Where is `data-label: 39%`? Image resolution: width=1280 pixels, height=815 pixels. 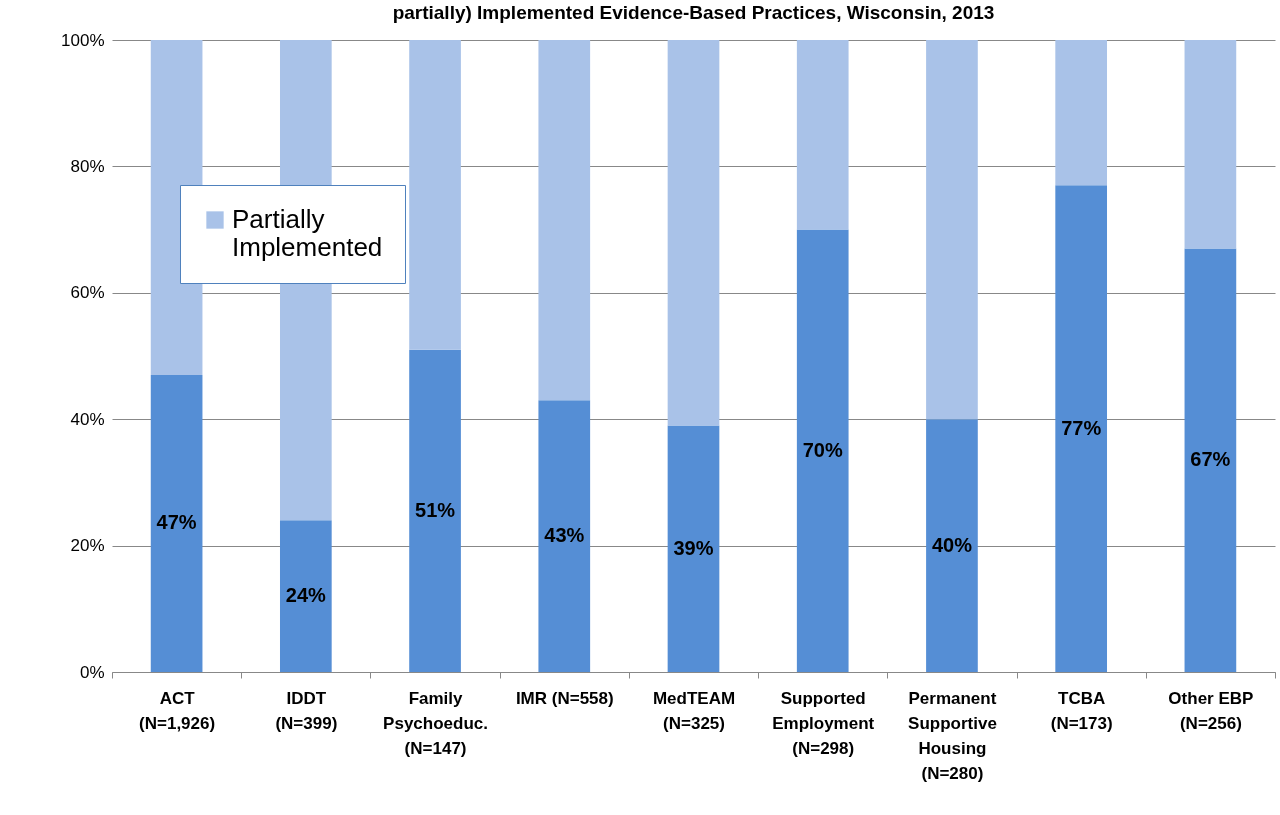
data-label: 39% is located at coordinates (693, 547).